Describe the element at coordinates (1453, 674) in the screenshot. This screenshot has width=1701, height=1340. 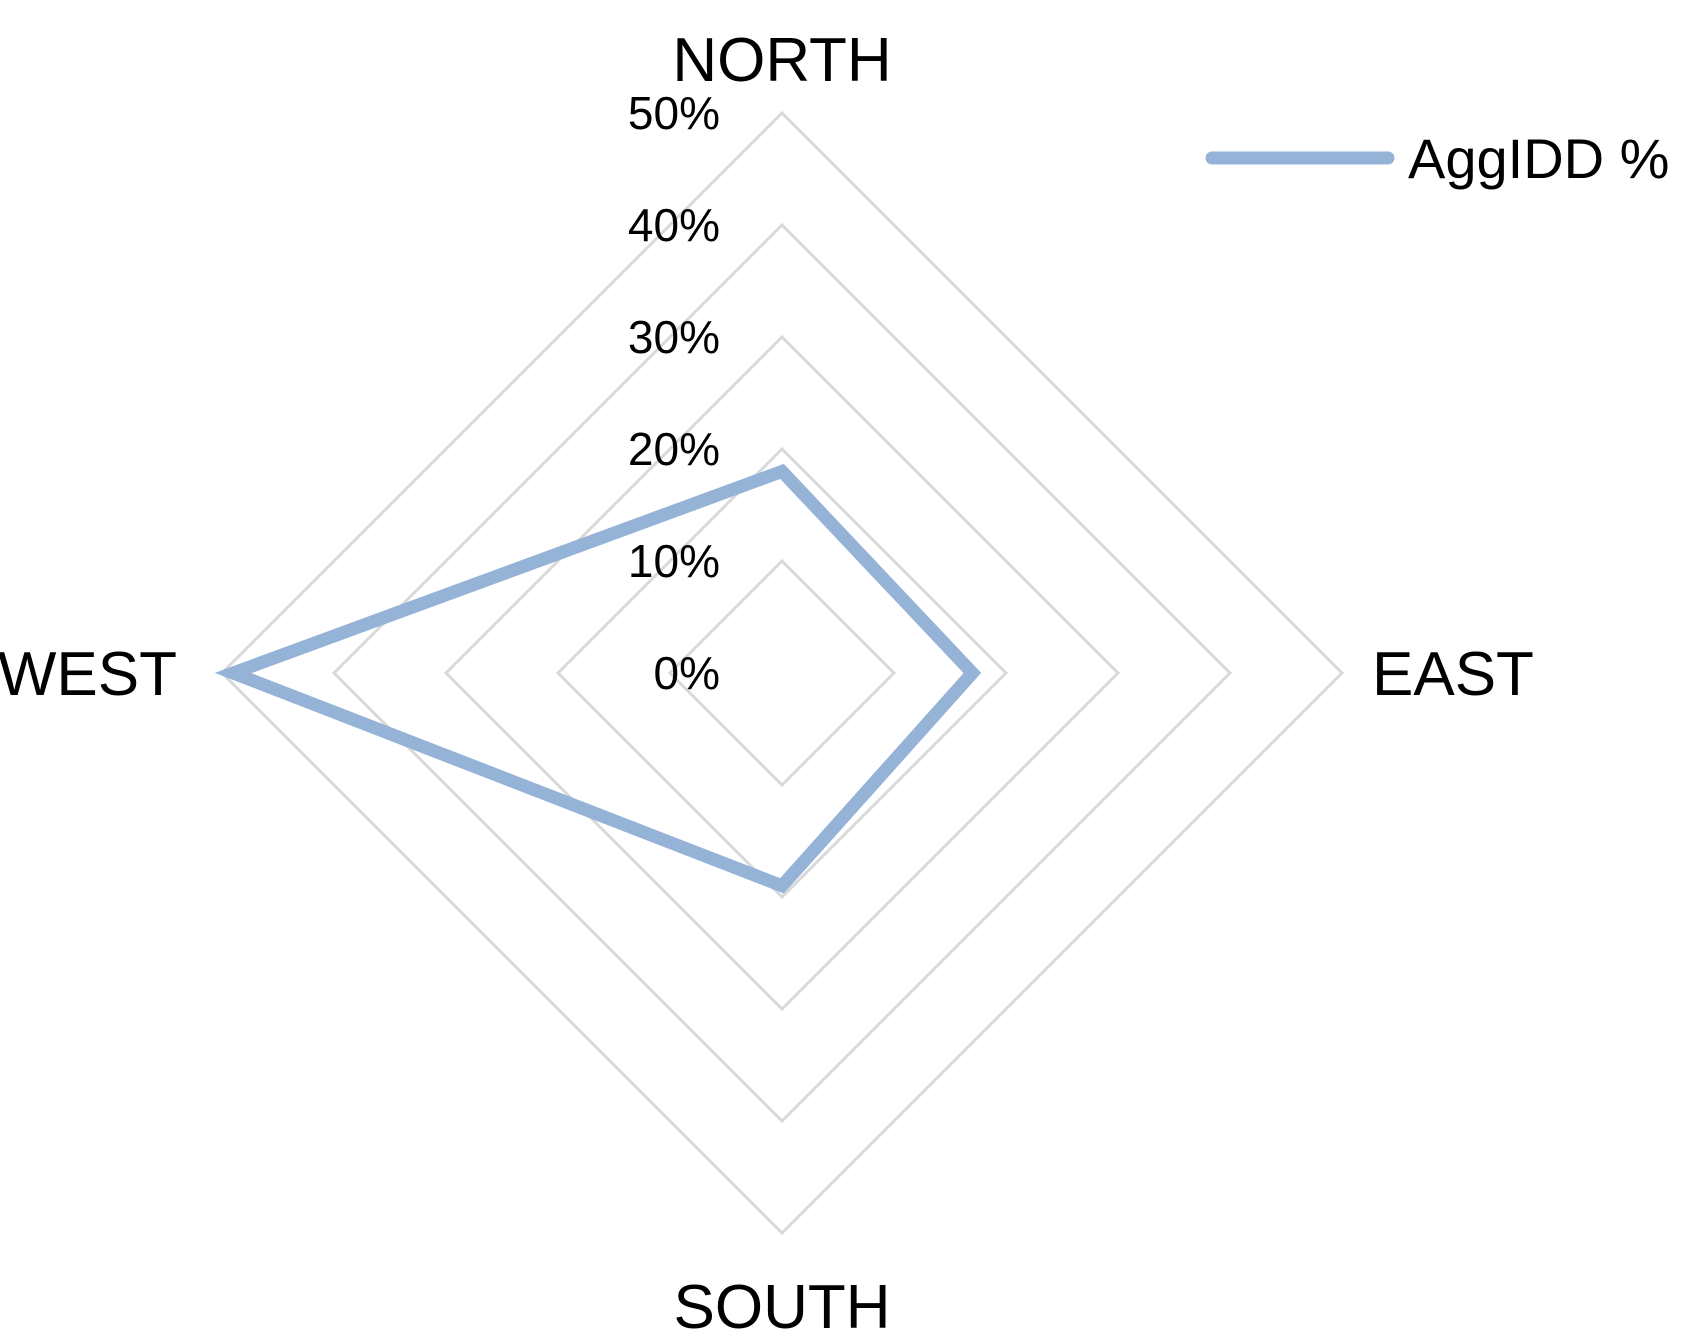
I see `axis-label-east: EAST` at that location.